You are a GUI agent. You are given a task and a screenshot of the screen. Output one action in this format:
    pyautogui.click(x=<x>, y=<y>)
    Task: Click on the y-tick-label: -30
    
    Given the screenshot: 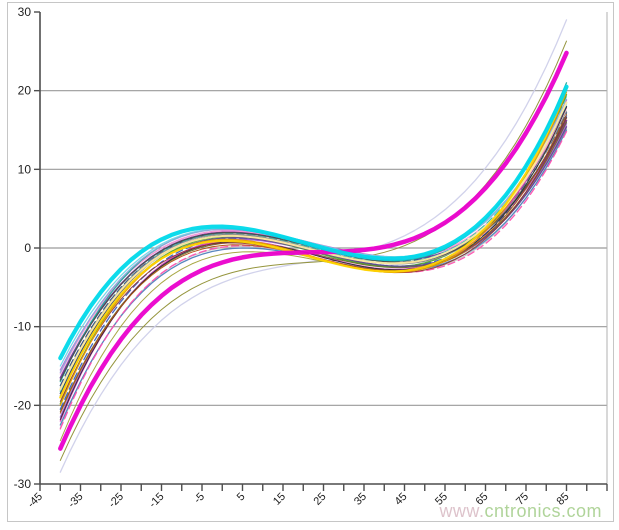 What is the action you would take?
    pyautogui.click(x=23, y=484)
    